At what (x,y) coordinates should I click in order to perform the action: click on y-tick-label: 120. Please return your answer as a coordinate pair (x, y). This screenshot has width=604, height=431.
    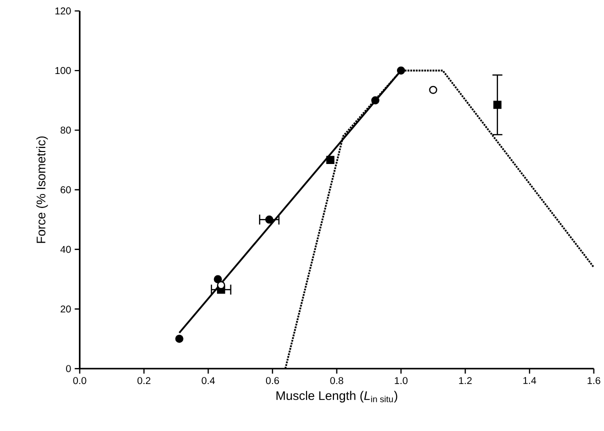
    Looking at the image, I should click on (63, 10).